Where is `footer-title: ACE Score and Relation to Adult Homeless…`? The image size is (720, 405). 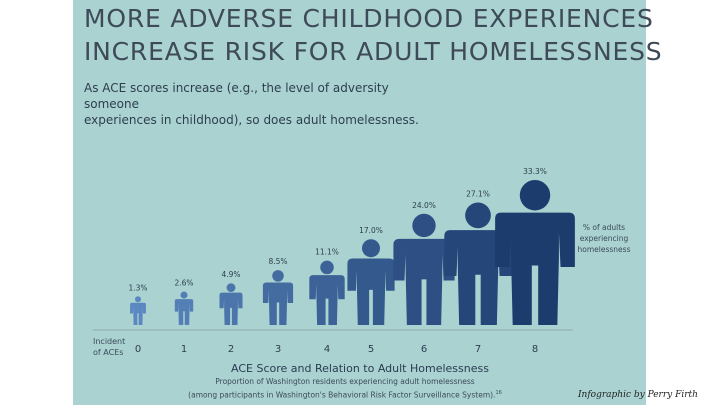 footer-title: ACE Score and Relation to Adult Homeless… is located at coordinates (360, 368).